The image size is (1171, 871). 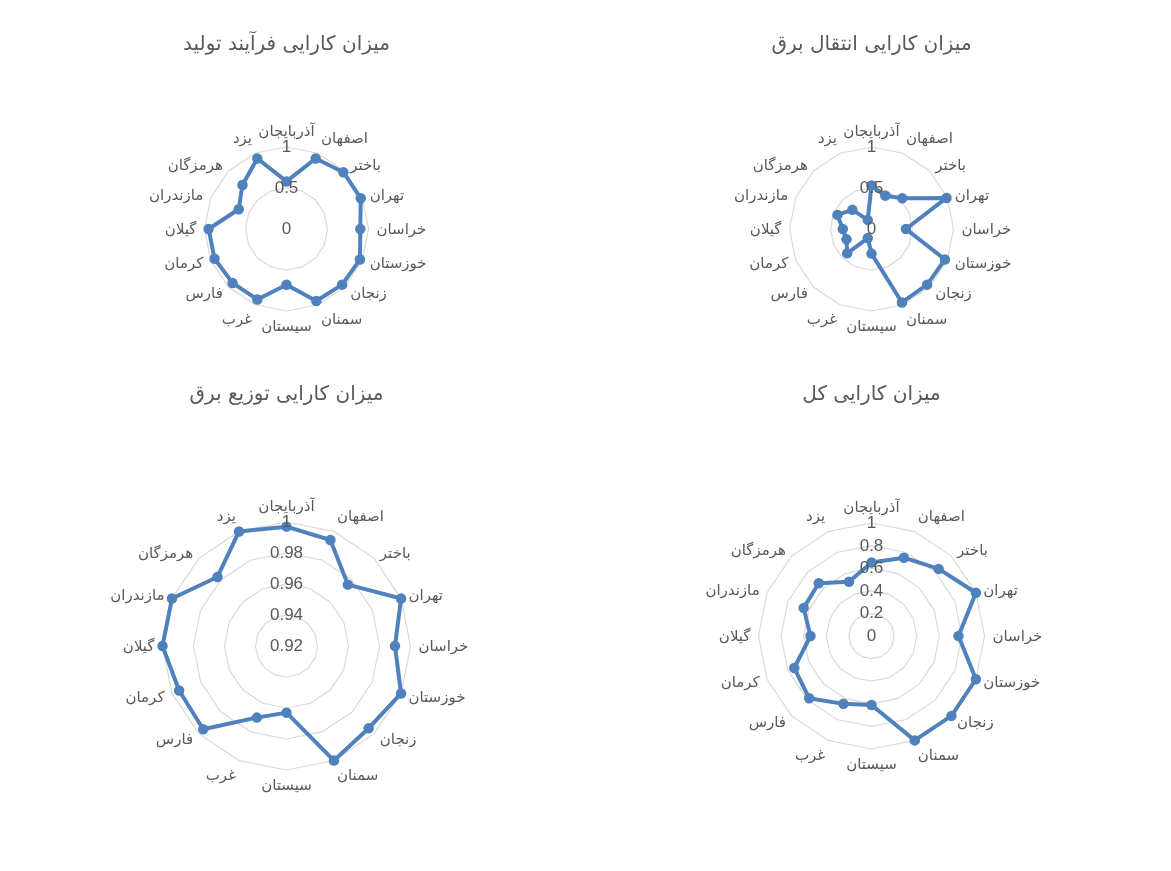 What do you see at coordinates (286, 393) in the screenshot?
I see `chart-title: میزان کارایی توزیع برق` at bounding box center [286, 393].